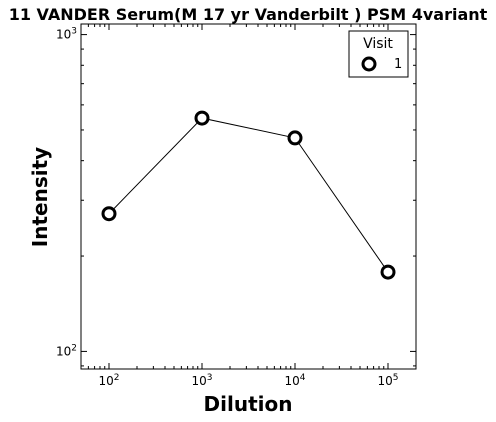 The width and height of the screenshot is (496, 422). I want to click on y-axis-label: Intensity, so click(40, 197).